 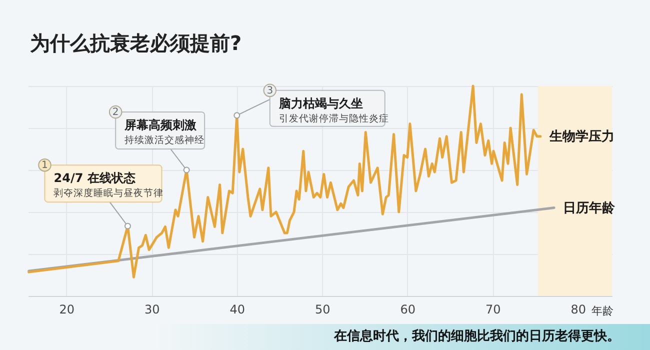 What do you see at coordinates (581, 136) in the screenshot?
I see `series-label: 生物学压力` at bounding box center [581, 136].